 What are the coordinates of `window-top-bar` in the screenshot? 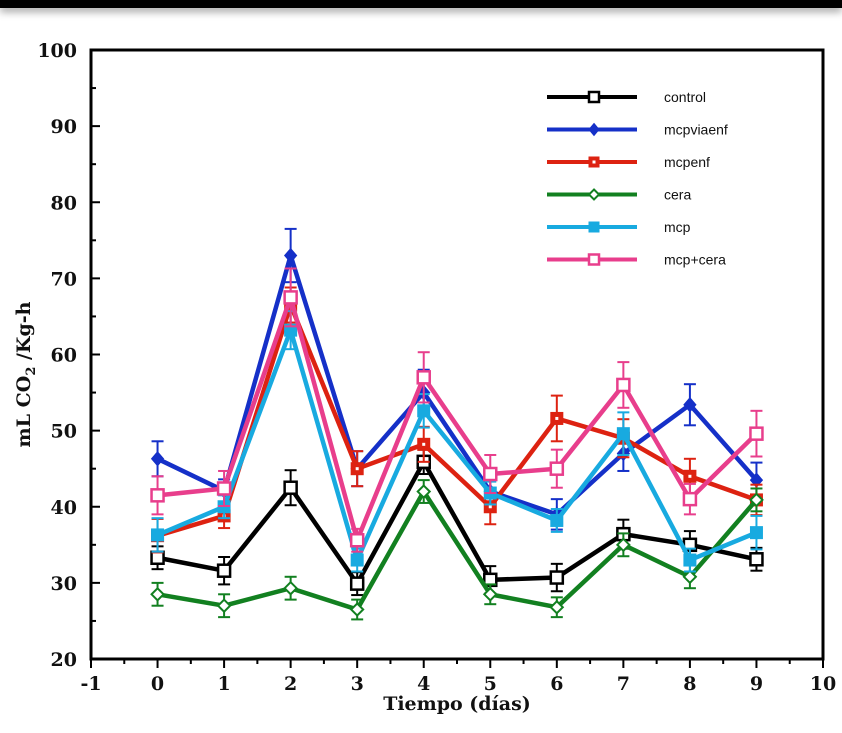 It's located at (421, 4).